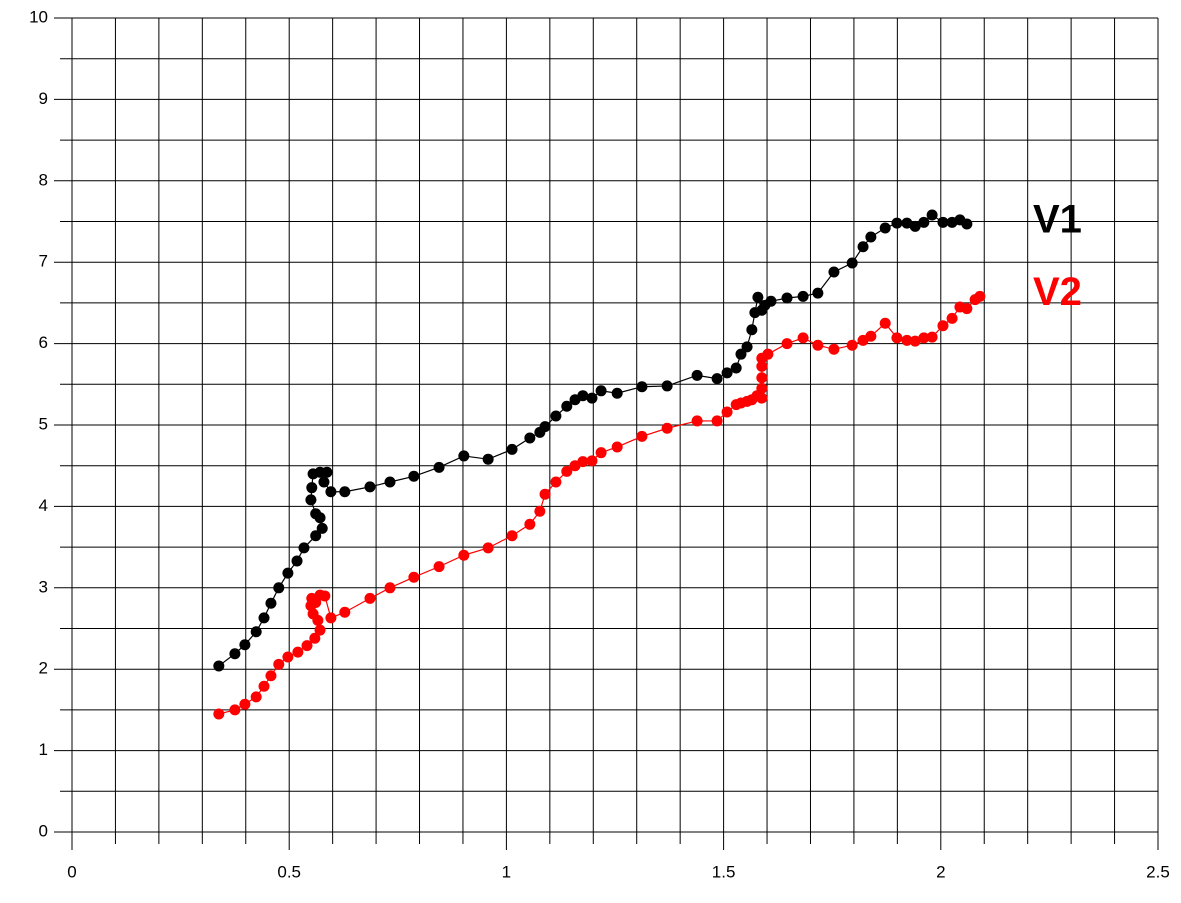 The height and width of the screenshot is (903, 1181). I want to click on y-tick-label: 9, so click(43, 98).